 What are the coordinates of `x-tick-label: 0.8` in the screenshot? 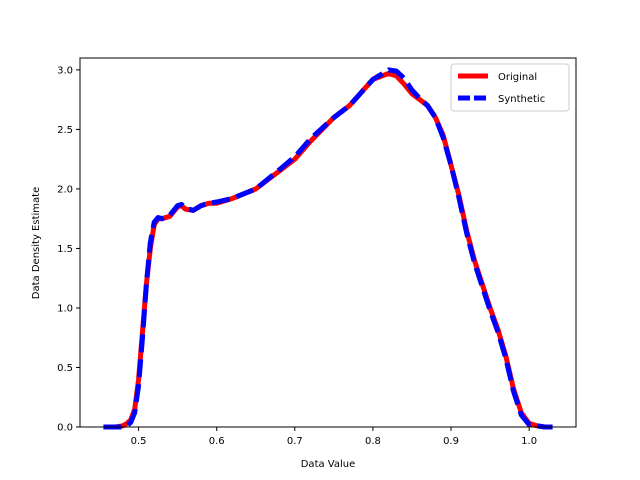 It's located at (373, 441).